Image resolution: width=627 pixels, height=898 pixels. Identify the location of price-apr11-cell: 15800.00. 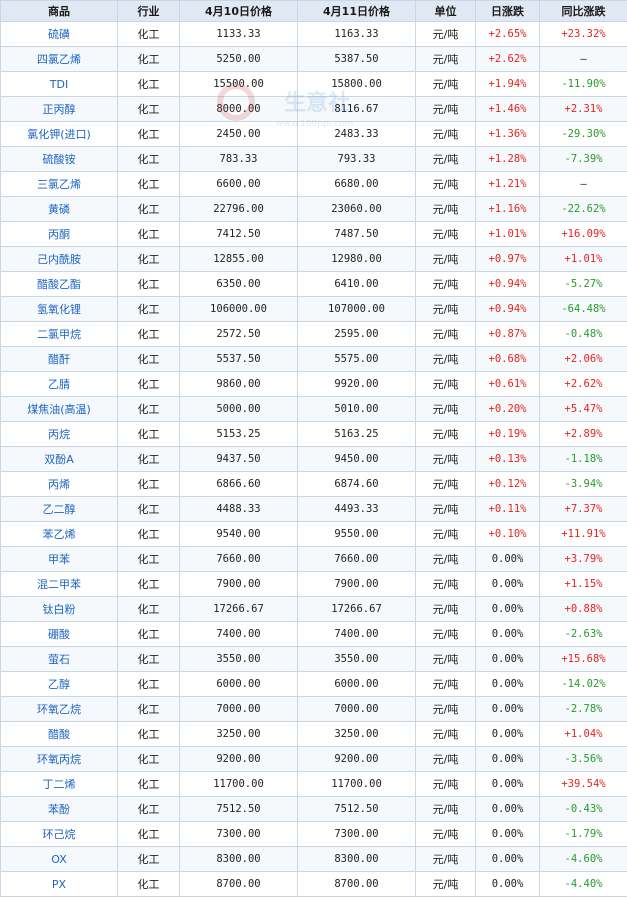
(356, 84).